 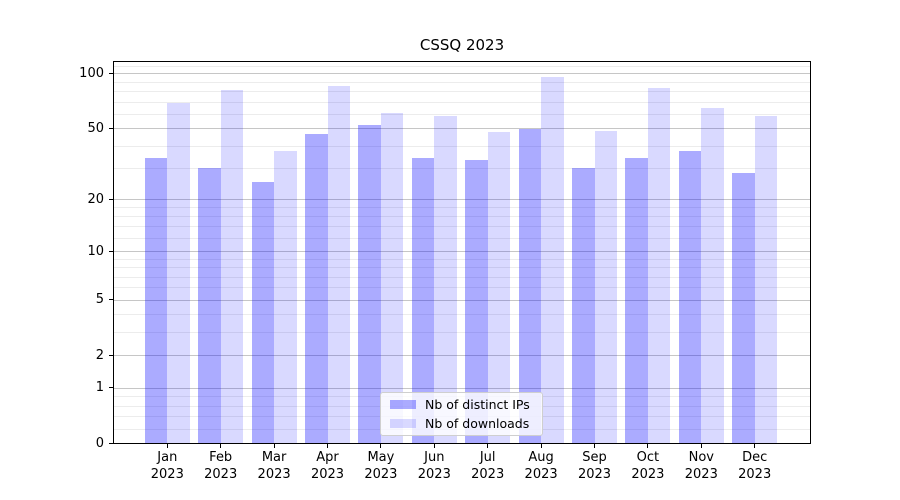 What do you see at coordinates (274, 466) in the screenshot?
I see `x-tick-label-mar: Mar 2023` at bounding box center [274, 466].